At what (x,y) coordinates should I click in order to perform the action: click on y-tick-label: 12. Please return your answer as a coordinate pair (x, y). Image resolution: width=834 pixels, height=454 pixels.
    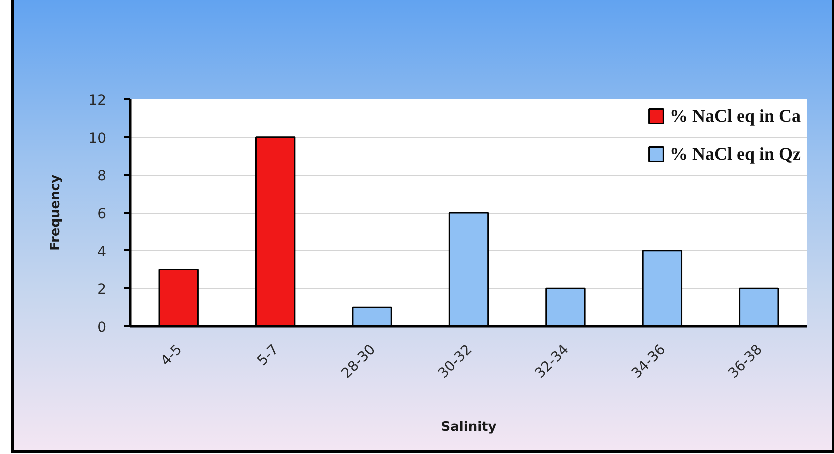
    Looking at the image, I should click on (97, 101).